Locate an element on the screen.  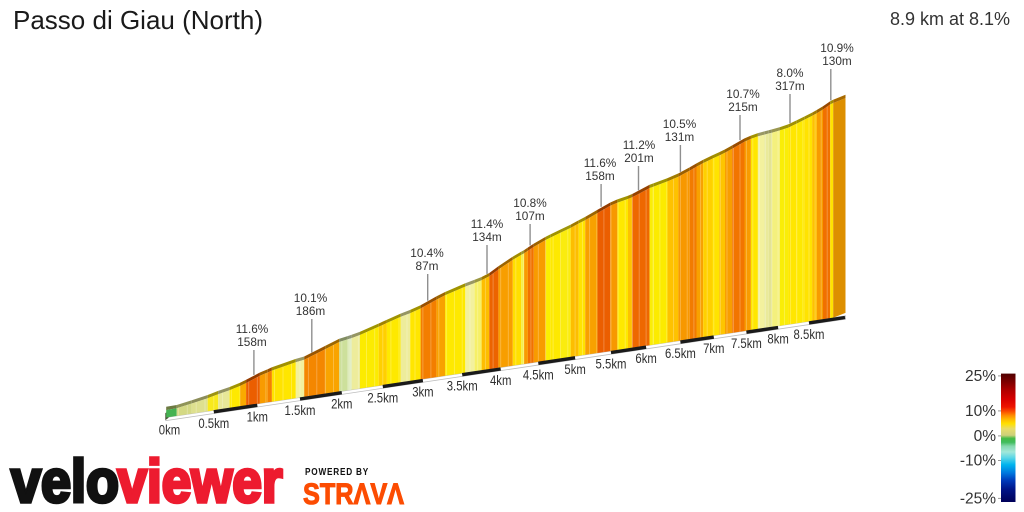
svg-text: STRΛVΛ is located at coordinates (353, 494).